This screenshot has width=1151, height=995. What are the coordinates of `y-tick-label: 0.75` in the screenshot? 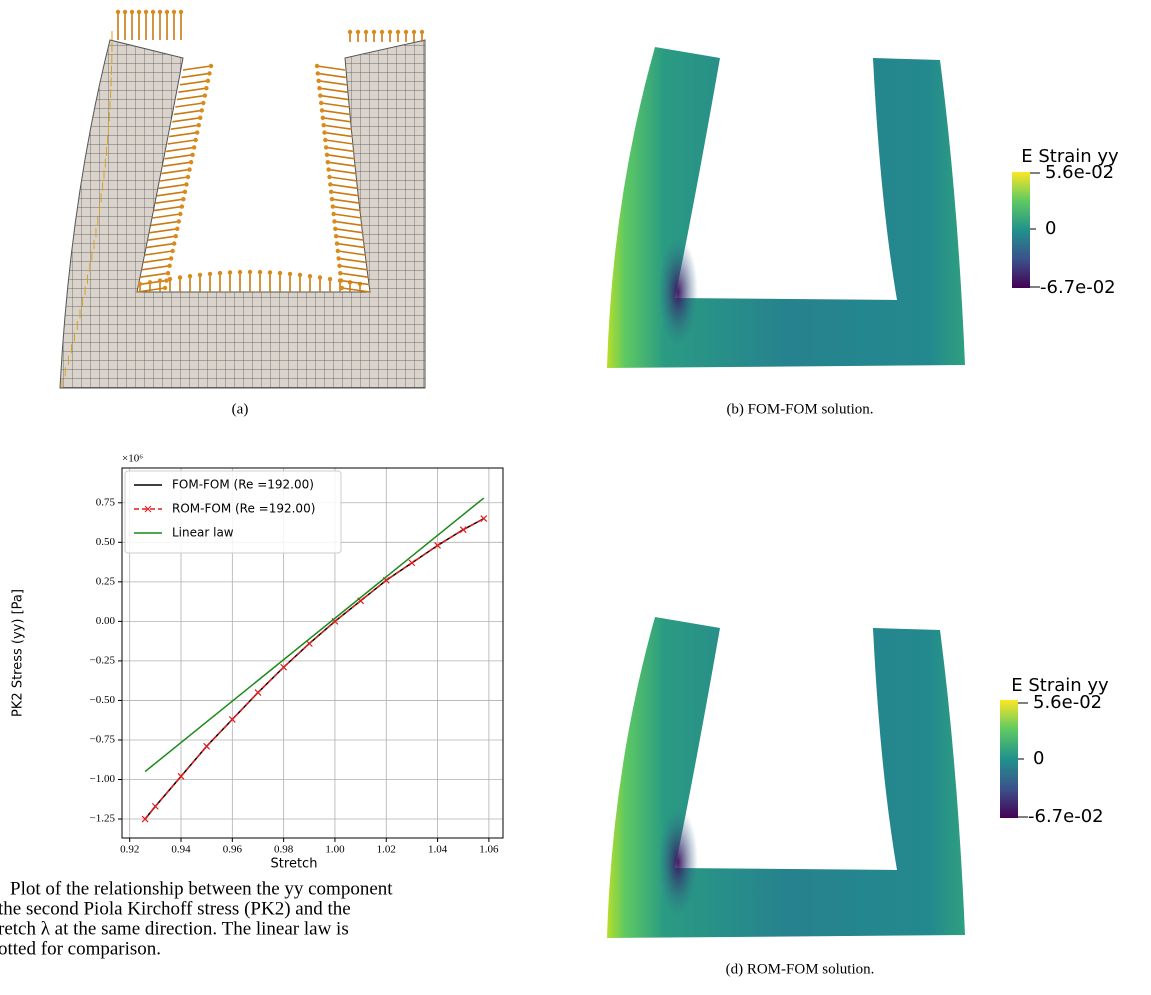 It's located at (106, 502).